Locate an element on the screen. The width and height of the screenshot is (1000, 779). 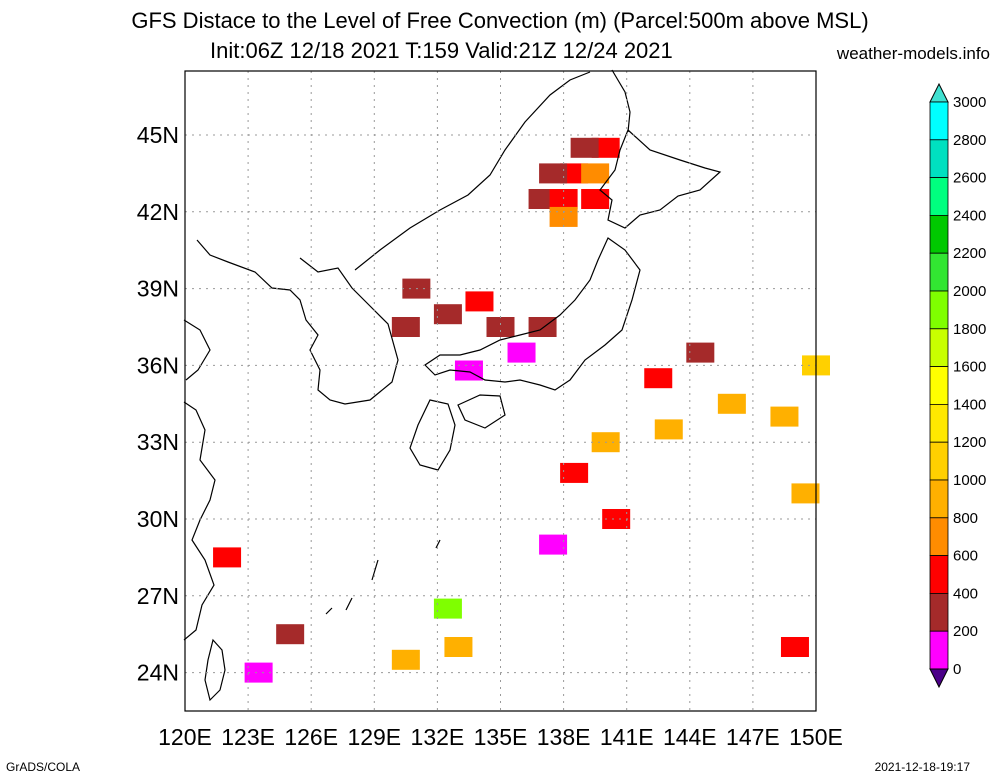
lat-tick-label: 36N is located at coordinates (158, 365).